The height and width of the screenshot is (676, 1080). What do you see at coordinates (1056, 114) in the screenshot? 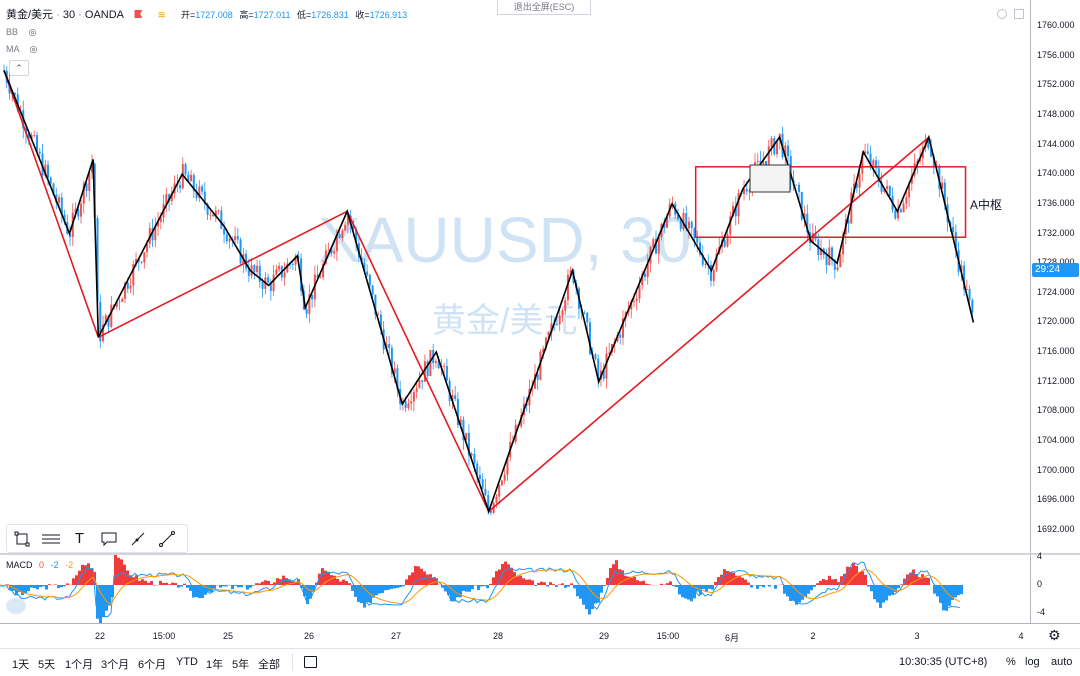
I see `price-tick: 1748.000` at bounding box center [1056, 114].